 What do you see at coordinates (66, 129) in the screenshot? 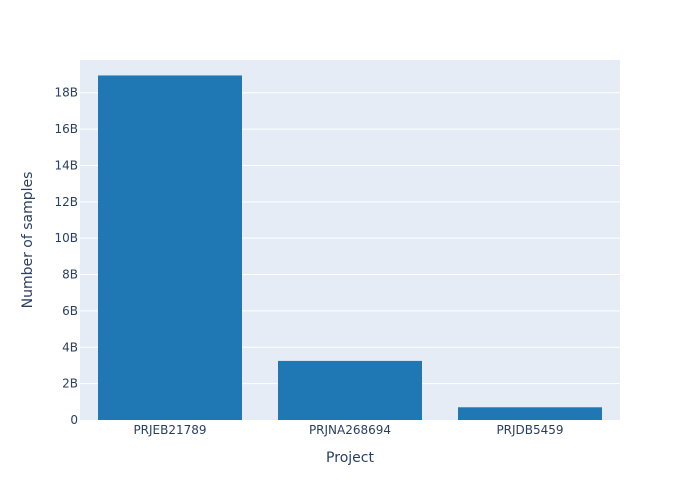
I see `y-tick-label: 16B` at bounding box center [66, 129].